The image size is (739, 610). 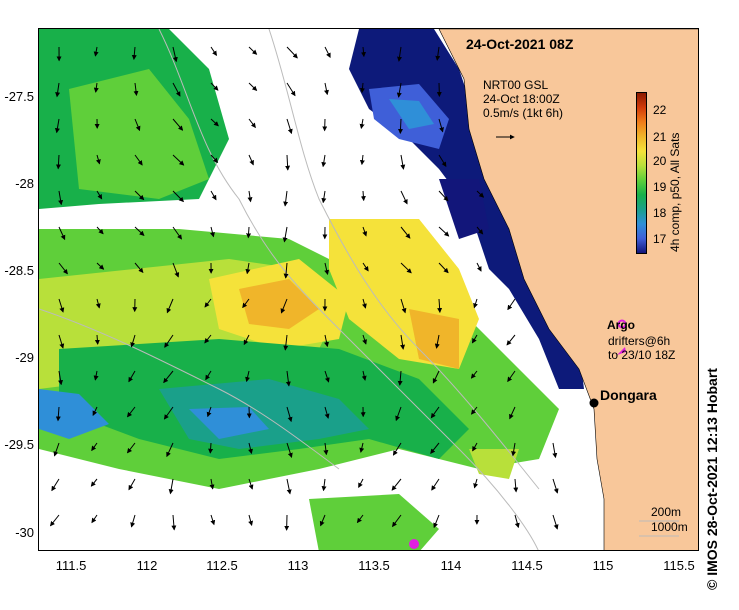 I want to click on argo-float-marker, so click(x=414, y=544).